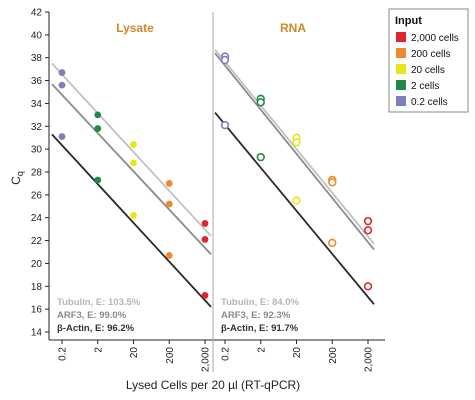 This screenshot has width=475, height=400. Describe the element at coordinates (37, 150) in the screenshot. I see `y-tick-label: 30` at that location.